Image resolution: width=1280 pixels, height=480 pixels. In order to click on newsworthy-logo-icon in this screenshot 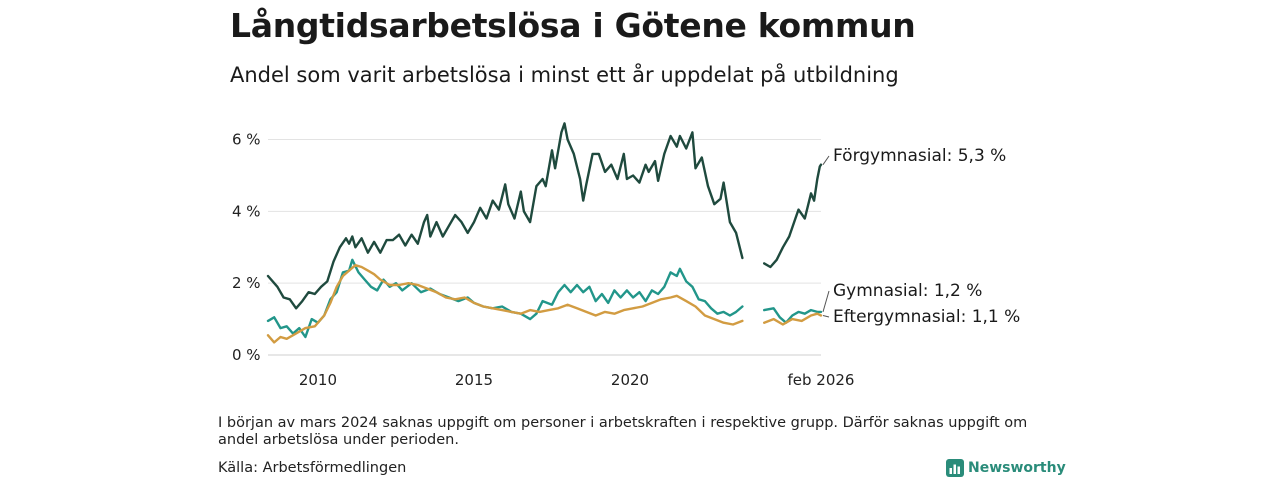, I will do `click(955, 468)`.